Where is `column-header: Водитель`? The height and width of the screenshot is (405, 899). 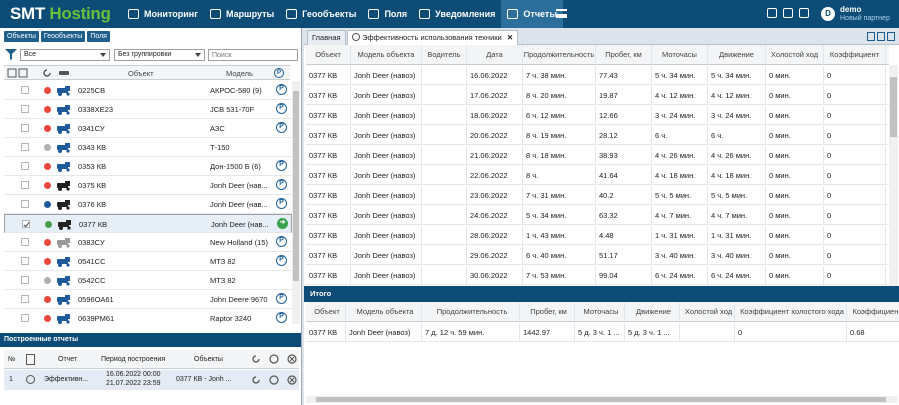 column-header: Водитель is located at coordinates (444, 54).